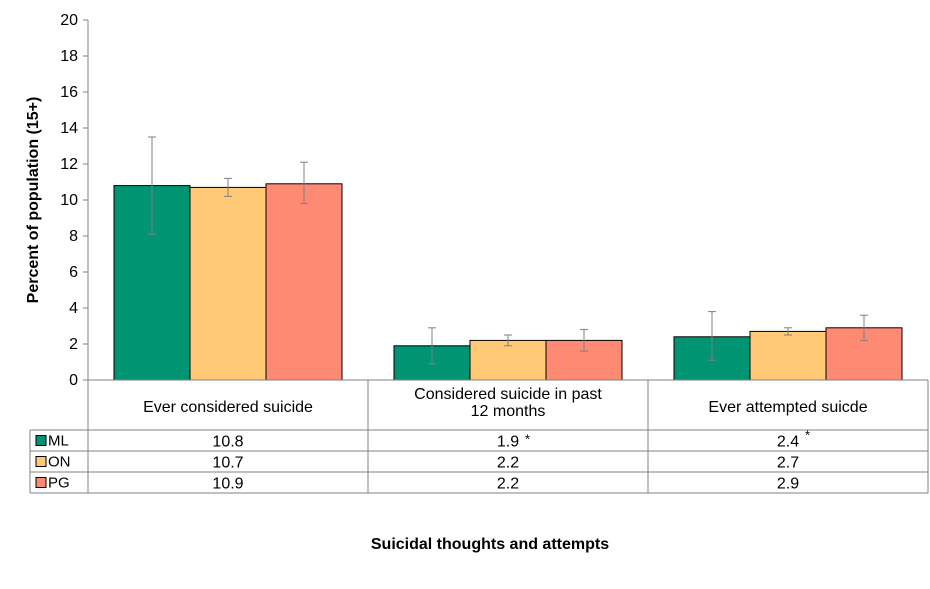  What do you see at coordinates (69, 20) in the screenshot?
I see `y-tick-label: 20` at bounding box center [69, 20].